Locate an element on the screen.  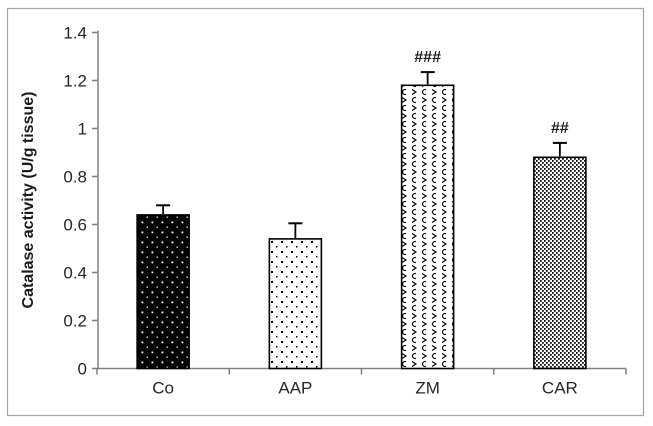
y-tick-label: 0.2 is located at coordinates (75, 321).